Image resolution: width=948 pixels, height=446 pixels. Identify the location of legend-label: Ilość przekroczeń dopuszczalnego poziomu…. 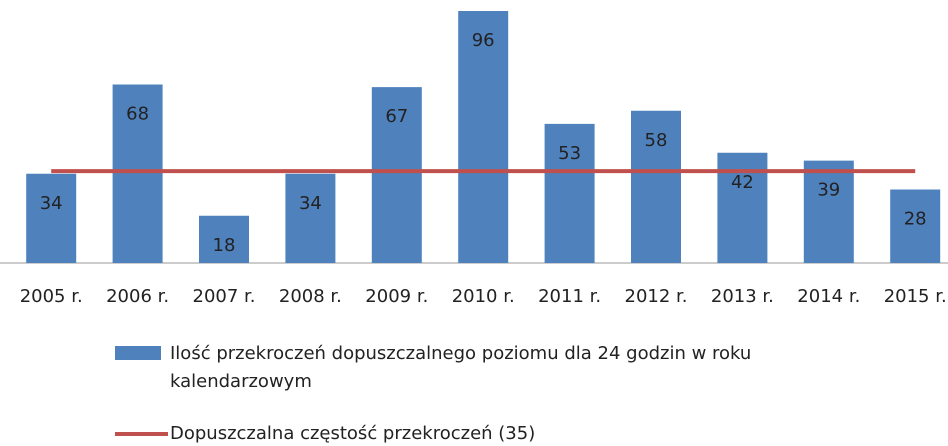
(461, 367).